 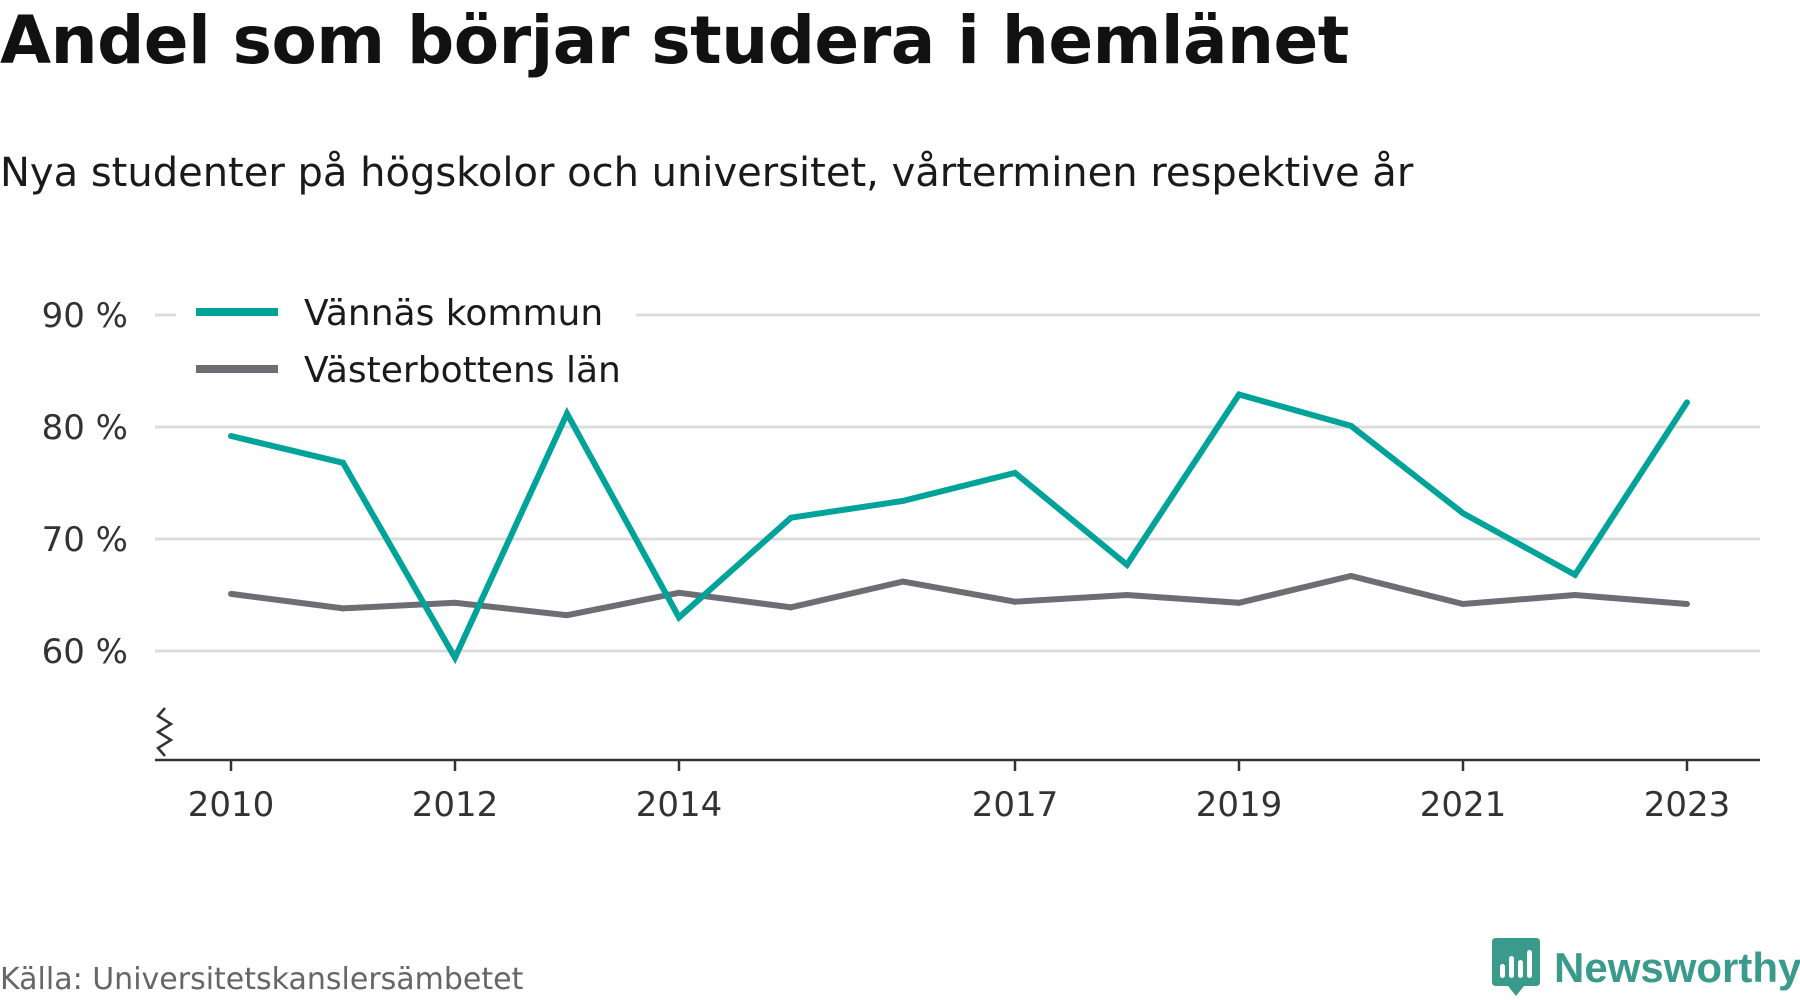 What do you see at coordinates (85, 428) in the screenshot?
I see `y-tick-label: 80 %` at bounding box center [85, 428].